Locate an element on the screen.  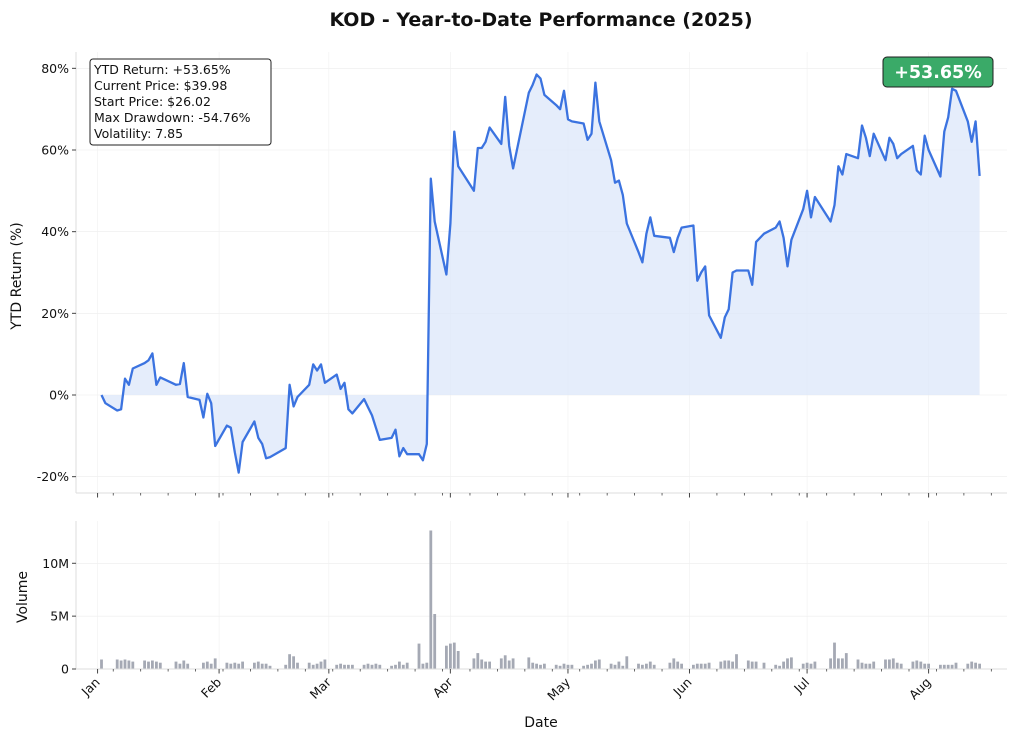
price-y-tick-label: 20% is located at coordinates (55, 313).